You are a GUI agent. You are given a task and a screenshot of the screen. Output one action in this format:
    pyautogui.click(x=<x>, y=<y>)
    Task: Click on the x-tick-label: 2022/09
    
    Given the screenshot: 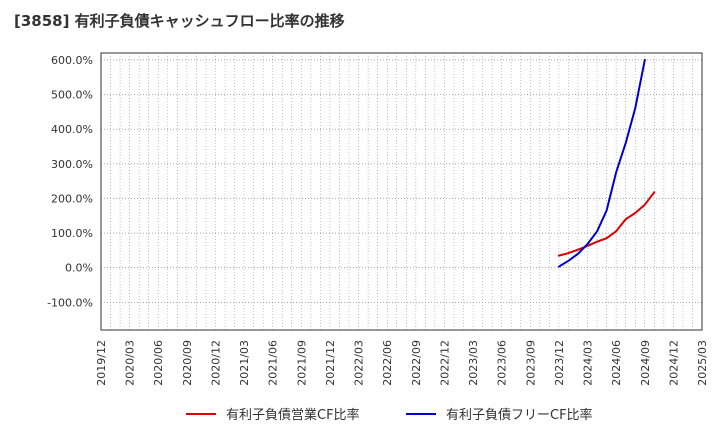 What is the action you would take?
    pyautogui.click(x=416, y=363)
    